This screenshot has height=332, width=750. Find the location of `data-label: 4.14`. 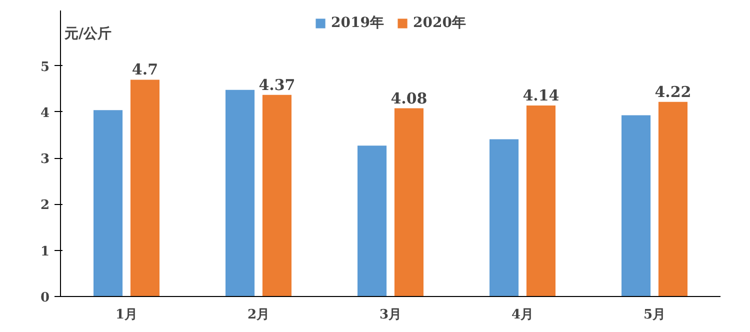

data-label: 4.14 is located at coordinates (541, 95).